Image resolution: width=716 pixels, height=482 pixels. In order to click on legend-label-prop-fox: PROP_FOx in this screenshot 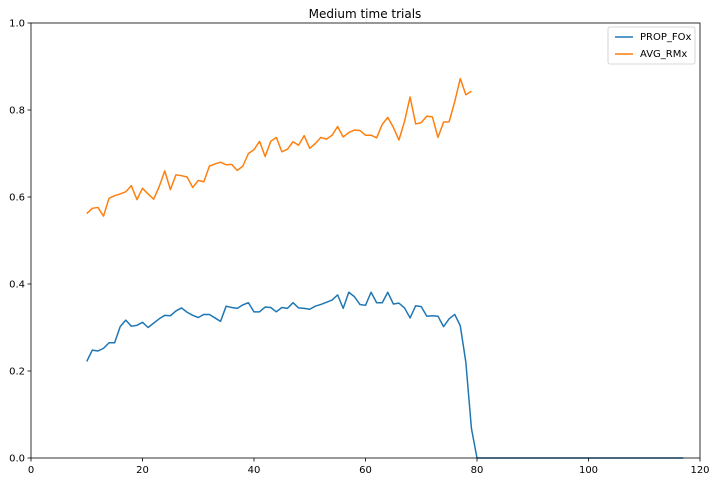, I will do `click(666, 37)`.